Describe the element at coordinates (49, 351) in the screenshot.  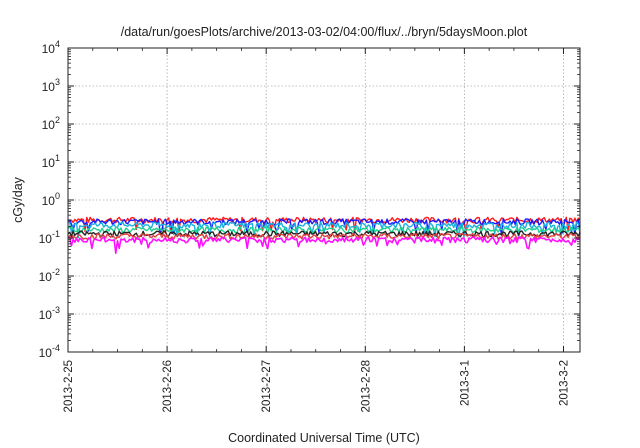
I see `y-tick-label: 10⁻⁴` at that location.